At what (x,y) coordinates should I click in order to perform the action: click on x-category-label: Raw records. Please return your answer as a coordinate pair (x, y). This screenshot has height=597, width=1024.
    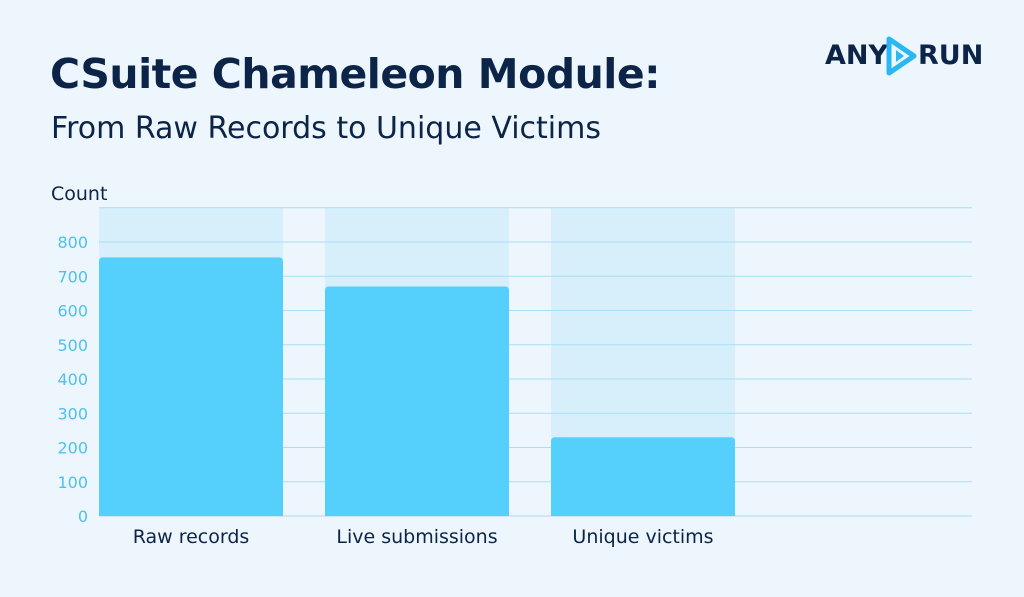
    Looking at the image, I should click on (191, 537).